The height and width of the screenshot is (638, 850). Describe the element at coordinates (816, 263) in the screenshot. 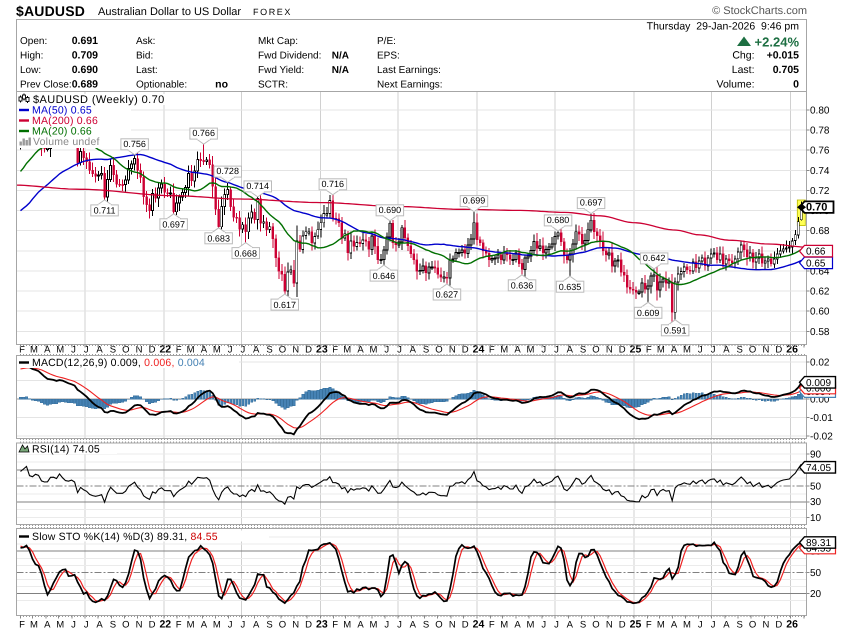

I see `svg-text: 0.65` at that location.